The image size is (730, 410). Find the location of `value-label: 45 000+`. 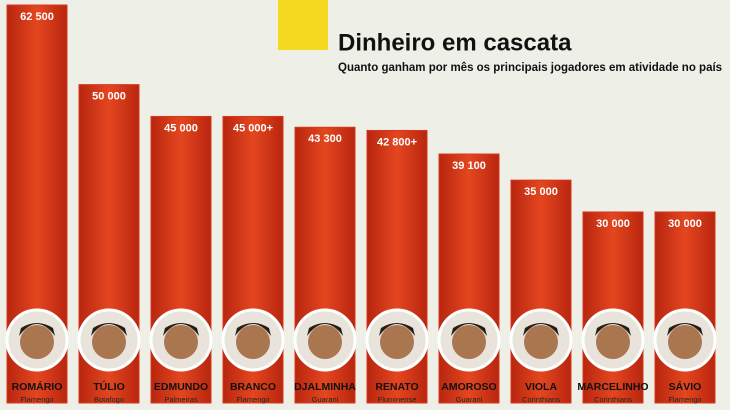

value-label: 45 000+ is located at coordinates (253, 128).